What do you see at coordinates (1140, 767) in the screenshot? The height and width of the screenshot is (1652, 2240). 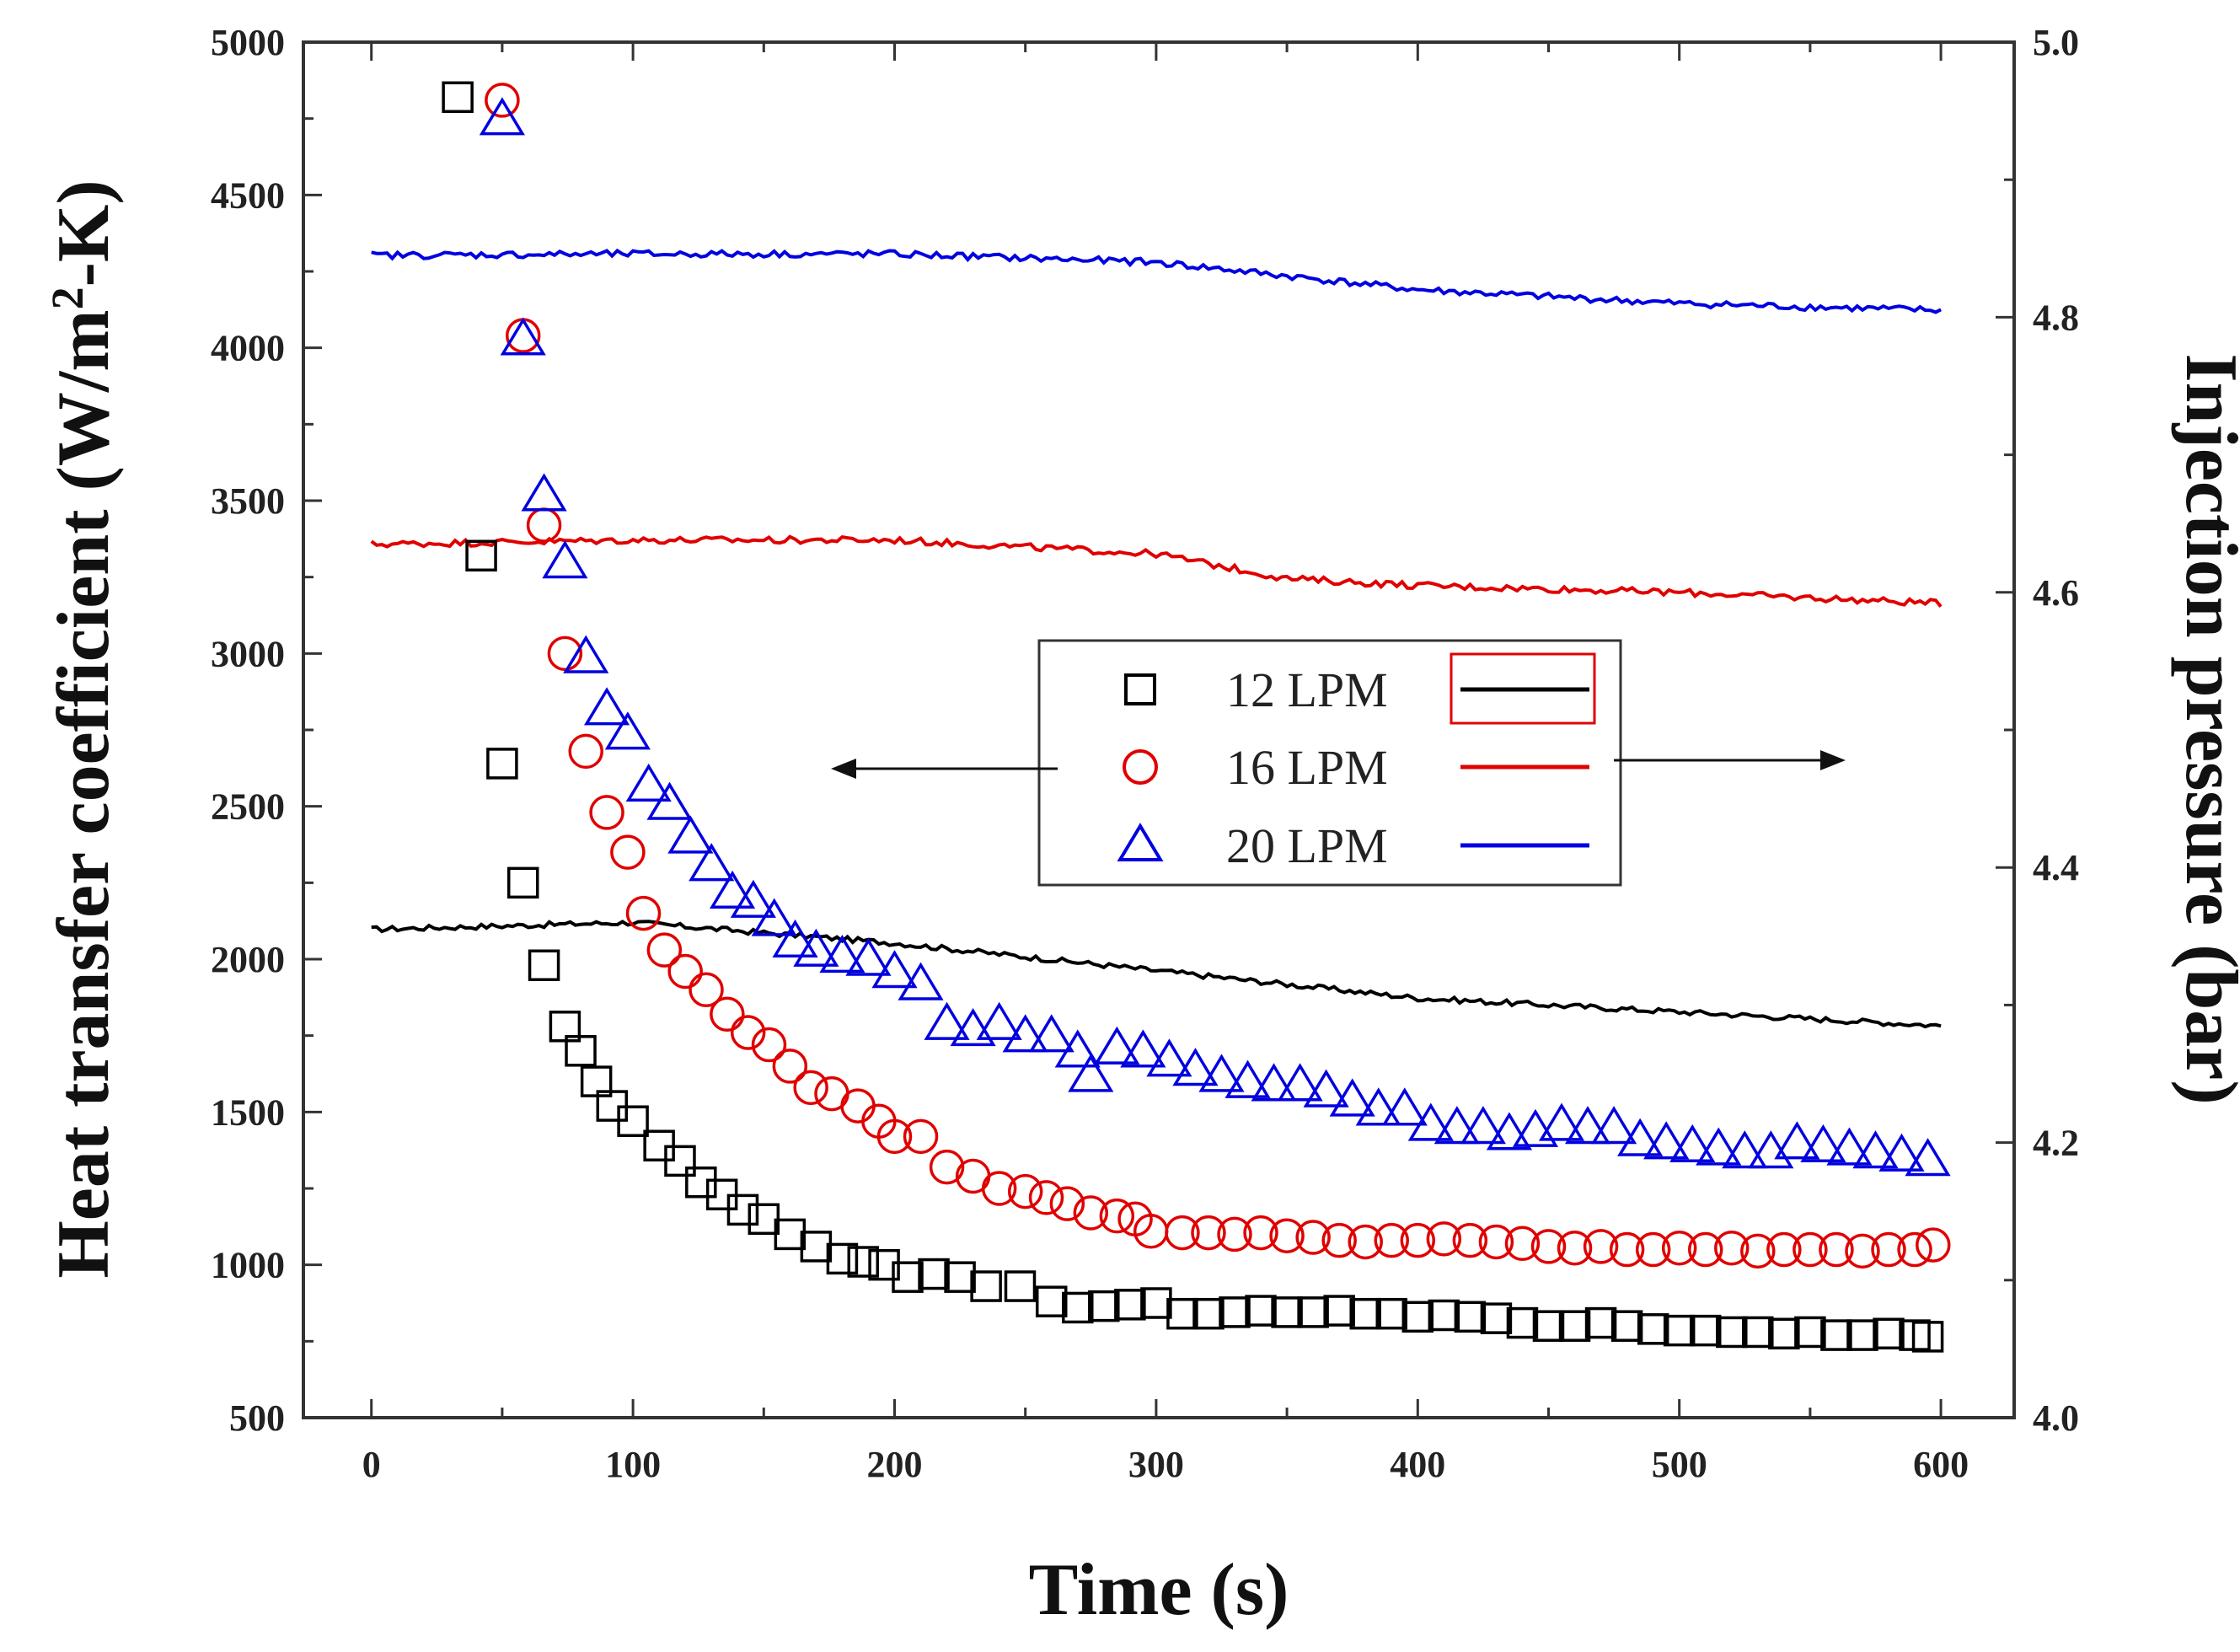 I see `legend-marker-16-lpm` at bounding box center [1140, 767].